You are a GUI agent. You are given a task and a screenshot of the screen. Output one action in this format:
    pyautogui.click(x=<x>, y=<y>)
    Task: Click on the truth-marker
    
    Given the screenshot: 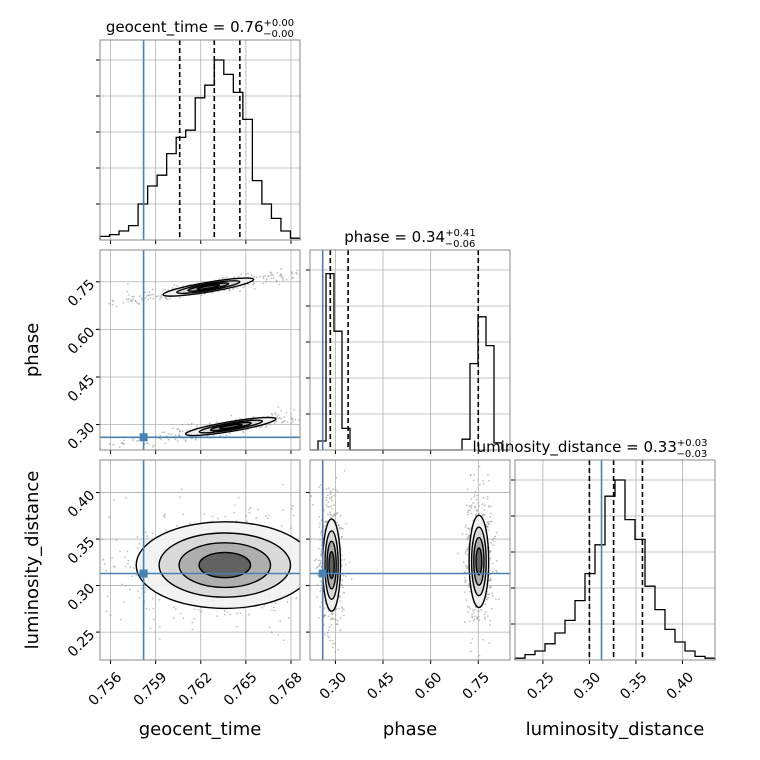 What is the action you would take?
    pyautogui.click(x=322, y=573)
    